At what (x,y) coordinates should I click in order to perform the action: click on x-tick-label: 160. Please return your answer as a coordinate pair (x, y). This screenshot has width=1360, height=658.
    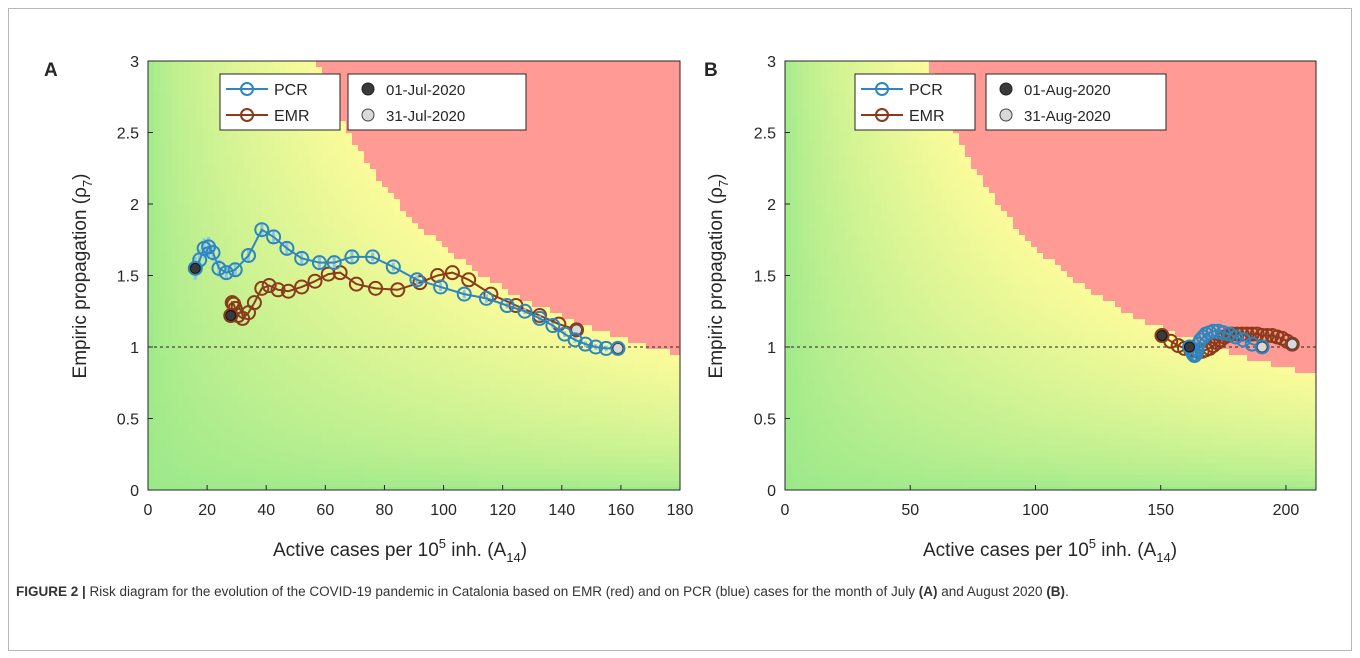
    Looking at the image, I should click on (621, 510).